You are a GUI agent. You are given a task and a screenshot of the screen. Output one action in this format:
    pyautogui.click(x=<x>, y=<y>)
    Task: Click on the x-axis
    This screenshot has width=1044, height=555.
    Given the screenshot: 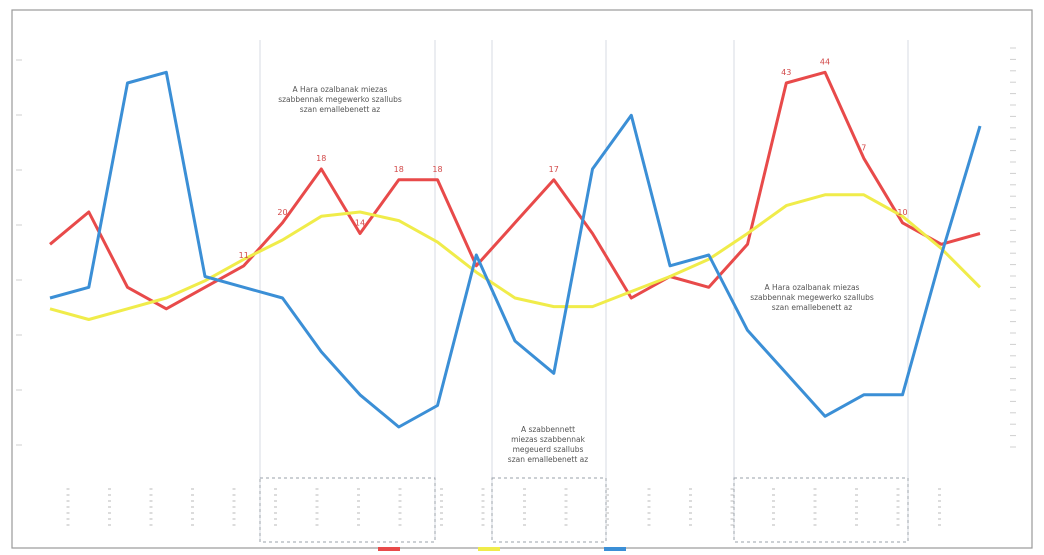 What is the action you would take?
    pyautogui.click(x=503, y=507)
    